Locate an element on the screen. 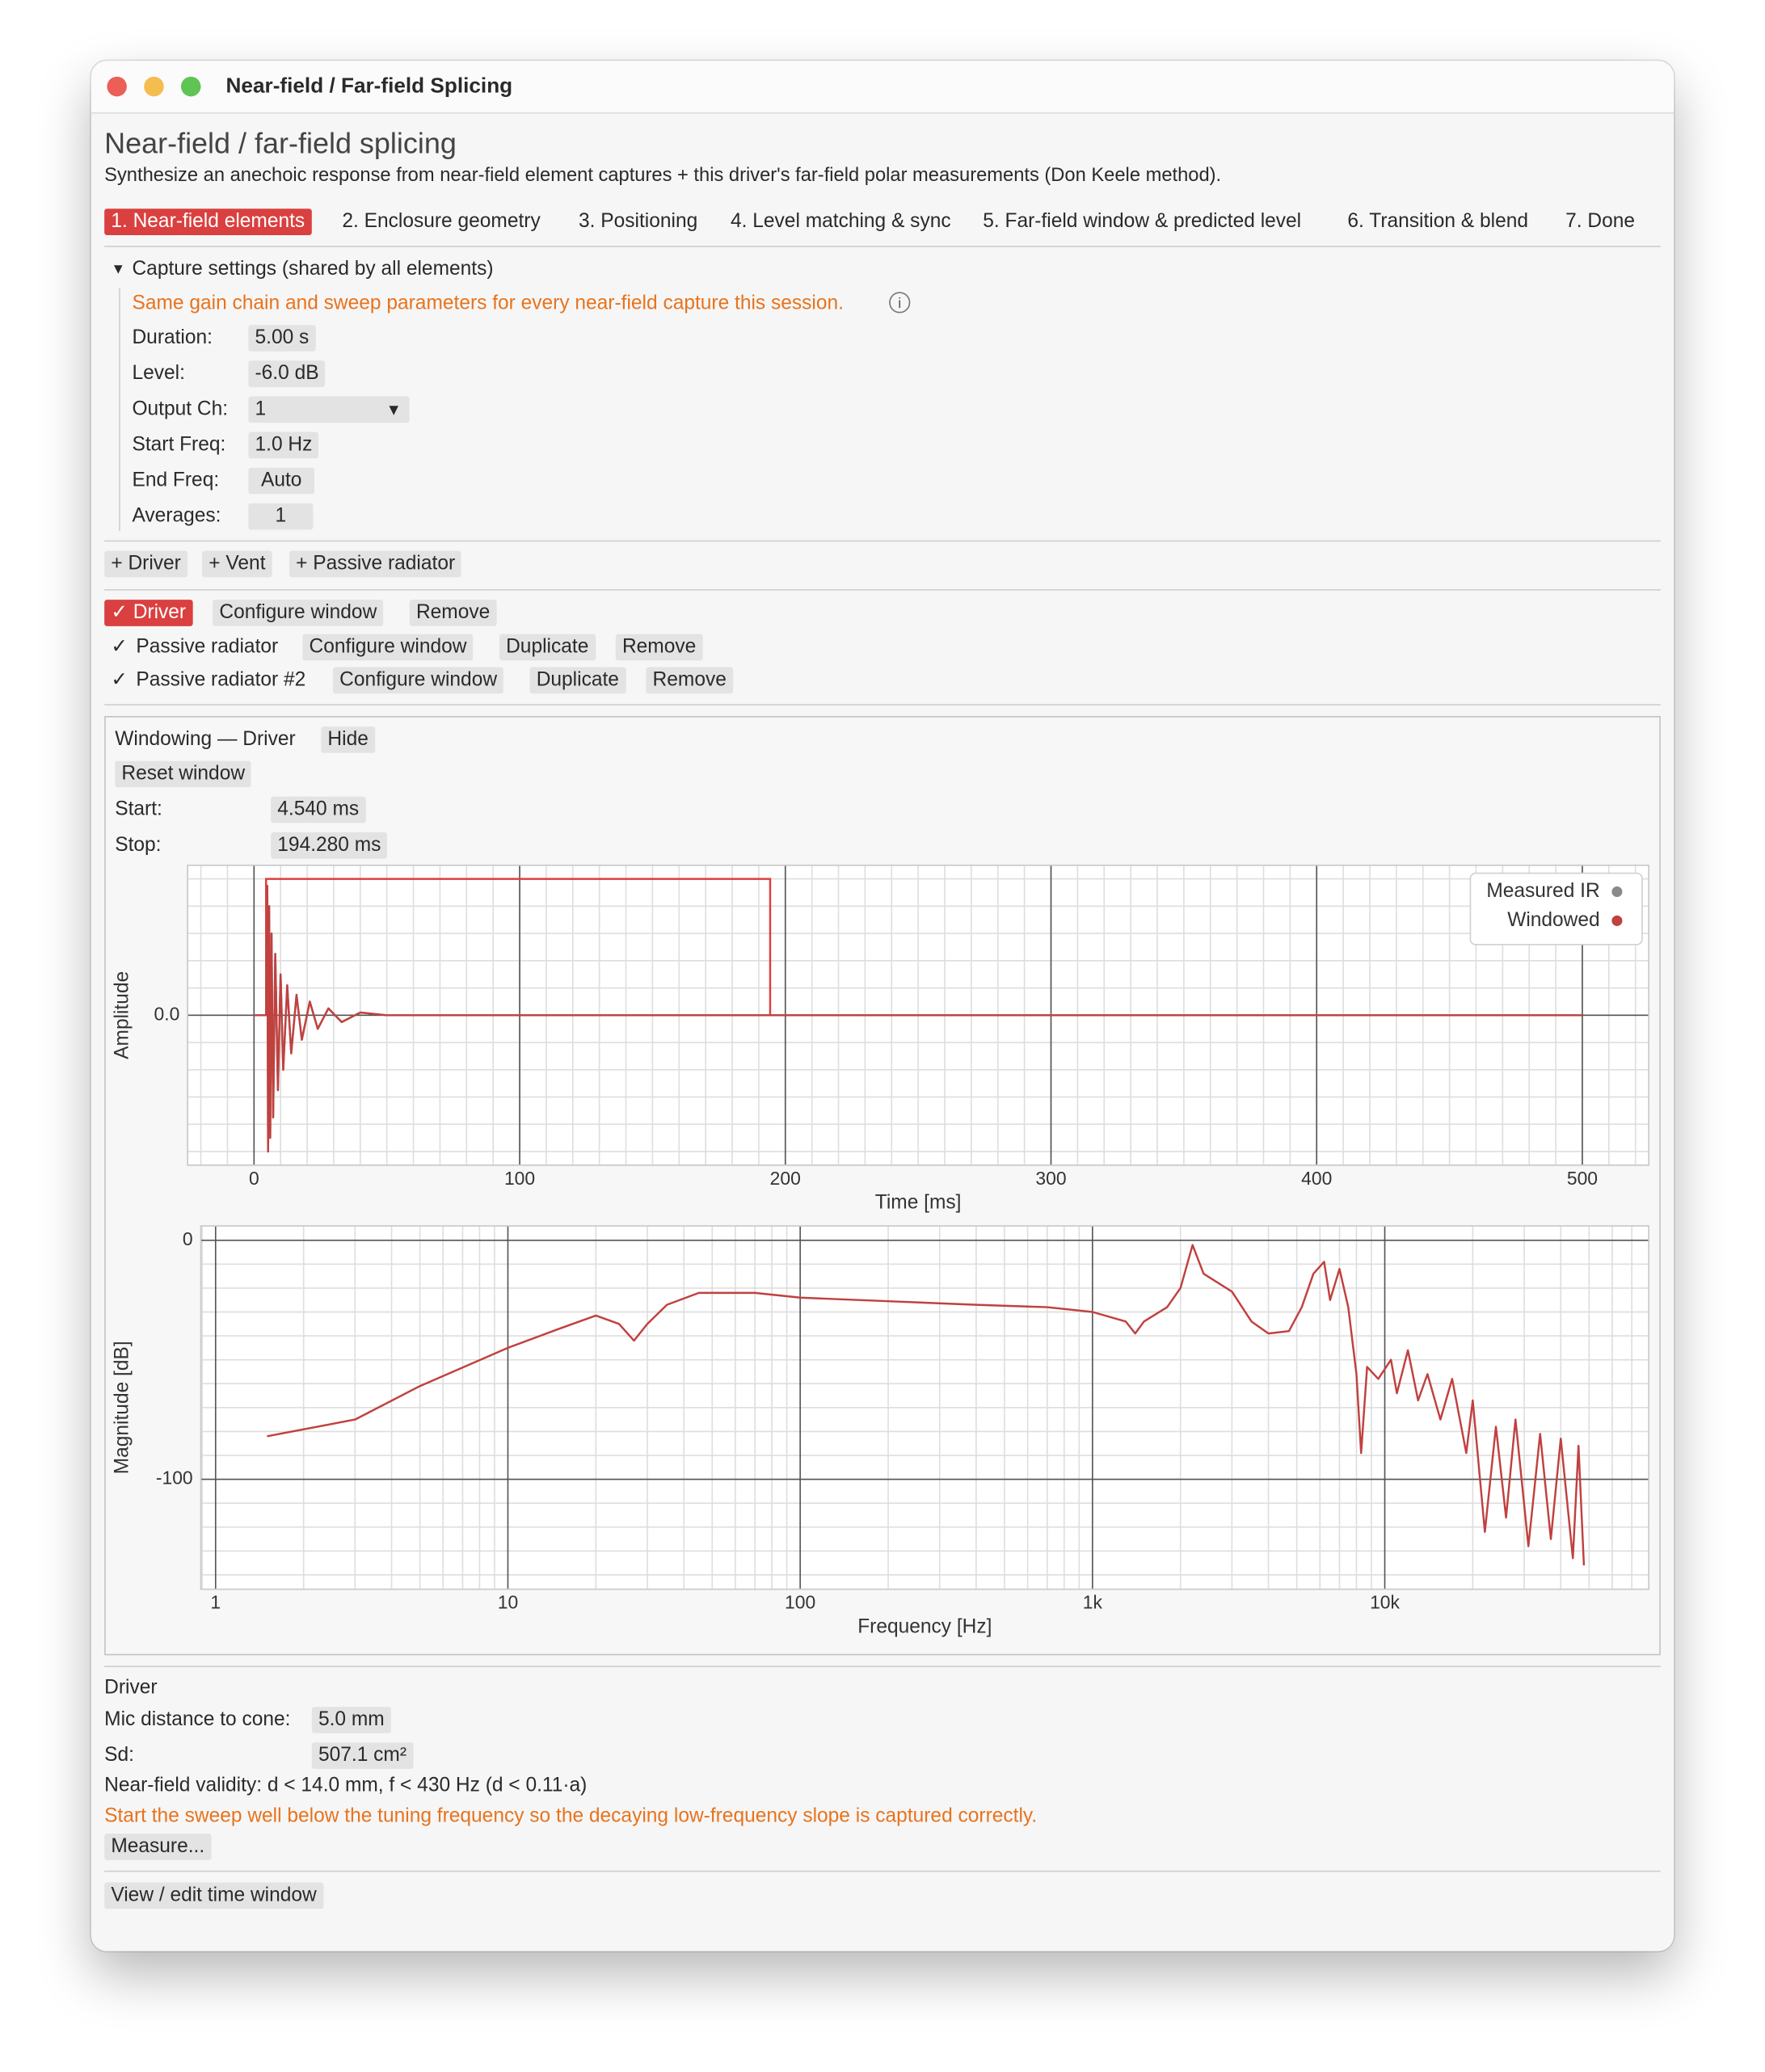 The height and width of the screenshot is (2072, 1765). minimize-button is located at coordinates (154, 87).